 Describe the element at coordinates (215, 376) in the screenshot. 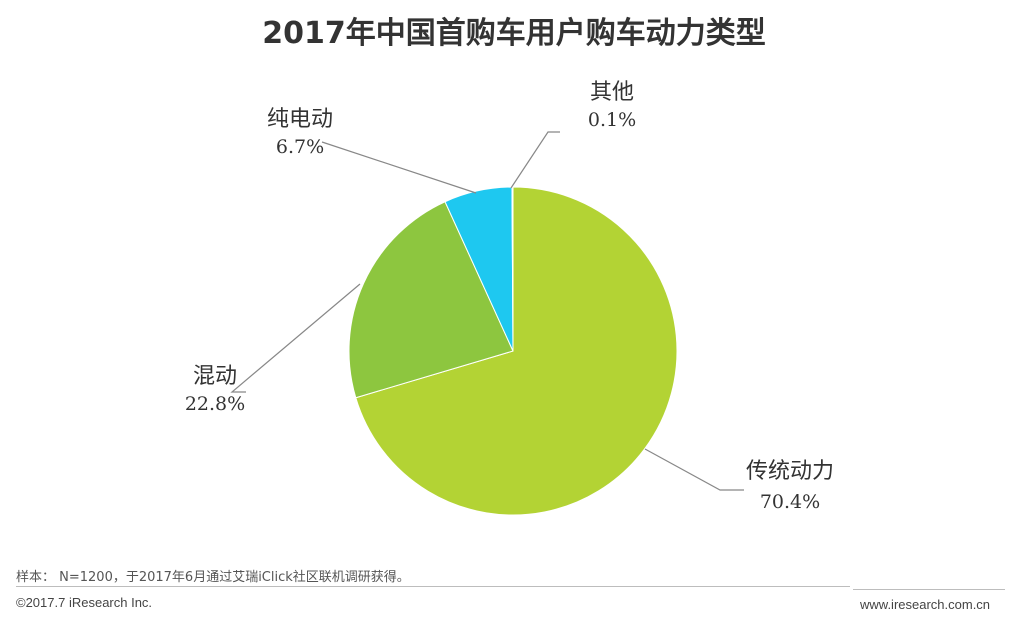

I see `slice-label-2: 混动` at that location.